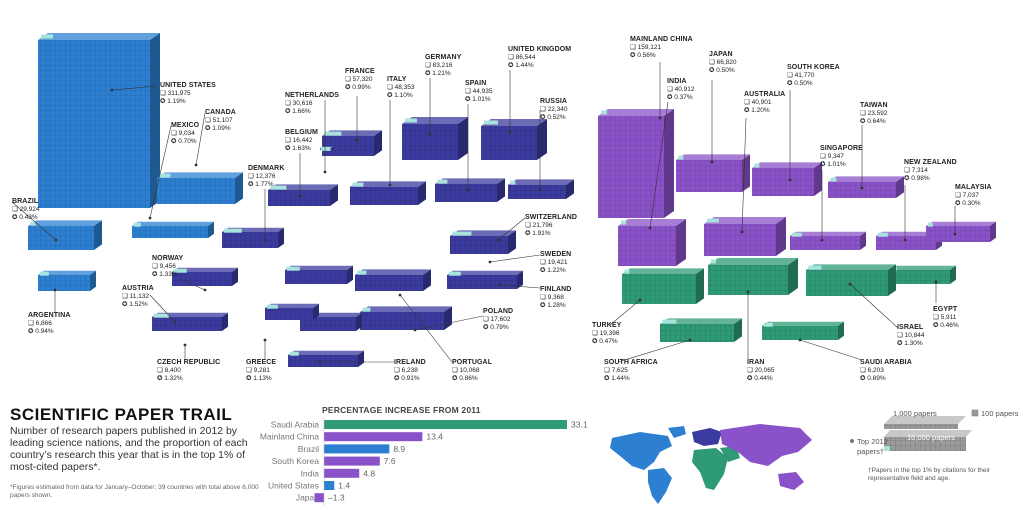  Describe the element at coordinates (641, 451) in the screenshot. I see `map-north-america` at that location.